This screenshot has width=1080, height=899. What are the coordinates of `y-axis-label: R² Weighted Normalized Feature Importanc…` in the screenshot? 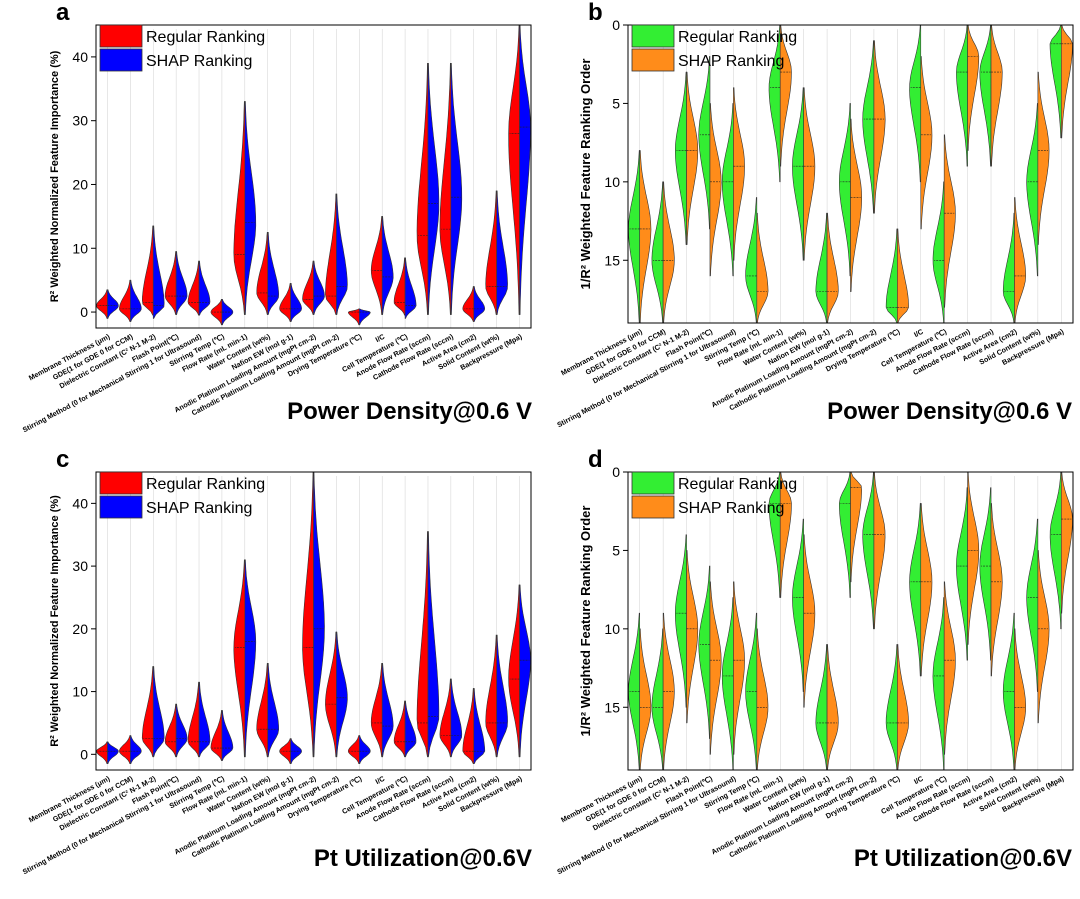 It's located at (55, 176).